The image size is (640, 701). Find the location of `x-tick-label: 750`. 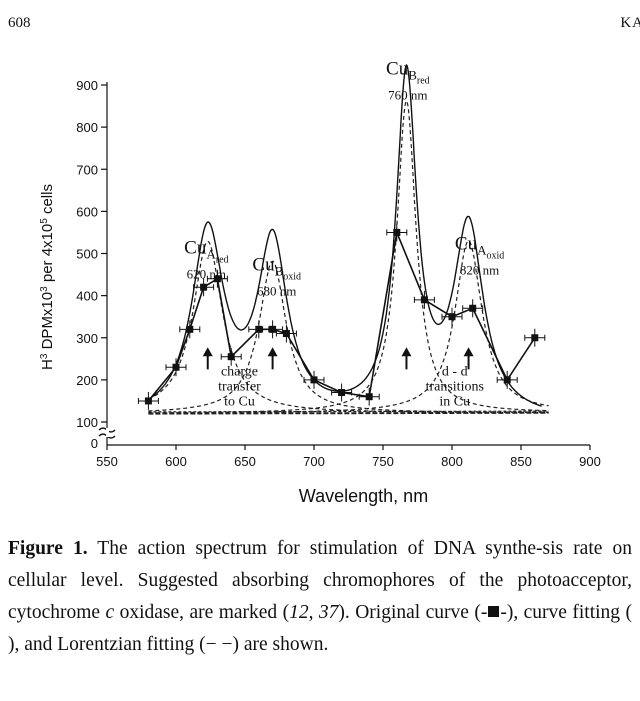

x-tick-label: 750 is located at coordinates (383, 461).